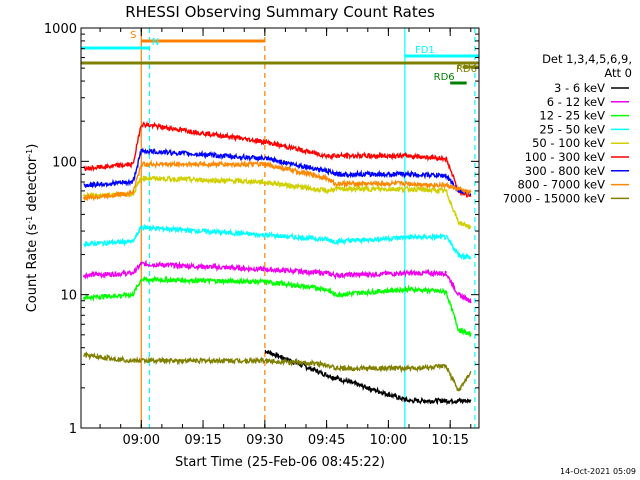 Image resolution: width=640 pixels, height=480 pixels. I want to click on series-6-12-kev, so click(277, 281).